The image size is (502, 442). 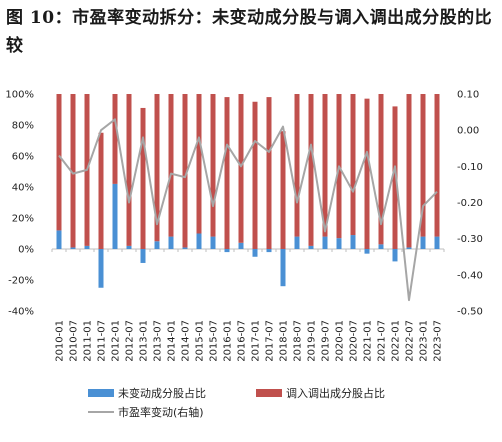 I want to click on legend-label-adjusted: 调入调出成分股占比, so click(x=335, y=393).